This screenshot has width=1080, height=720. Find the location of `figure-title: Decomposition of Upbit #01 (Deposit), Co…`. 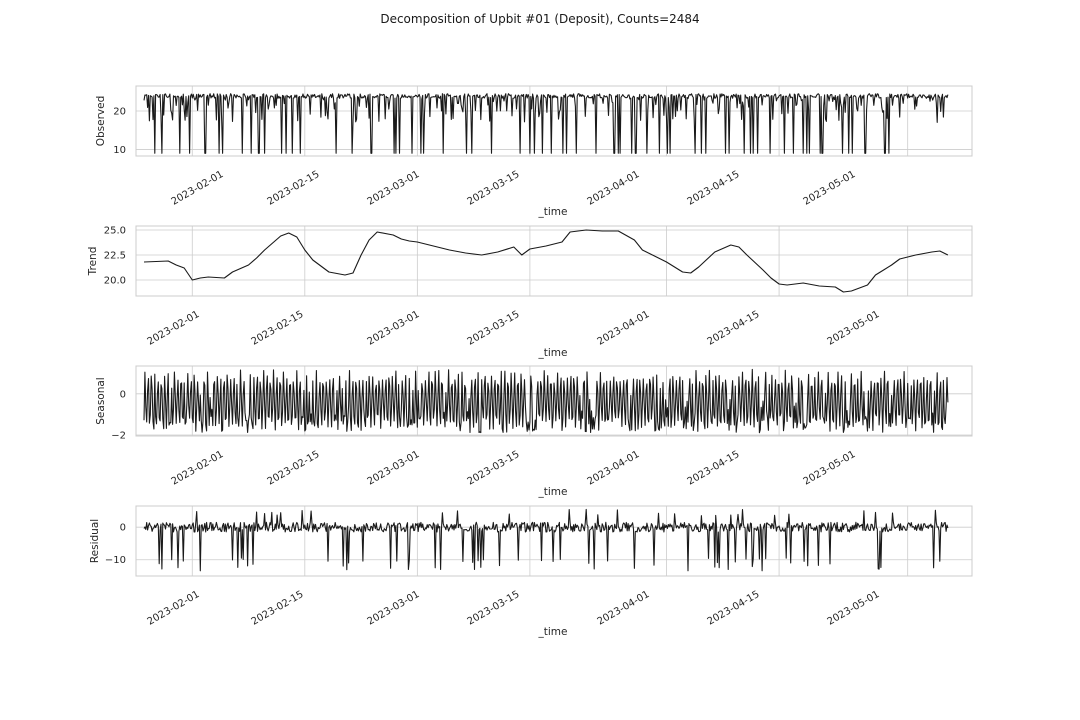

figure-title: Decomposition of Upbit #01 (Deposit), Co… is located at coordinates (540, 19).